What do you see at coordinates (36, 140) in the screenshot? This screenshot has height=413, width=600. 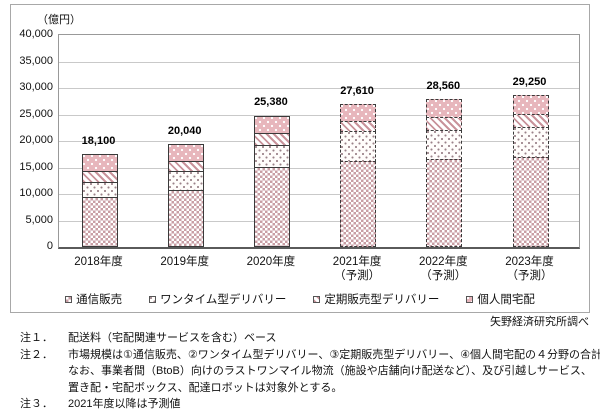 I see `y-axis-tick-label: 20,000` at bounding box center [36, 140].